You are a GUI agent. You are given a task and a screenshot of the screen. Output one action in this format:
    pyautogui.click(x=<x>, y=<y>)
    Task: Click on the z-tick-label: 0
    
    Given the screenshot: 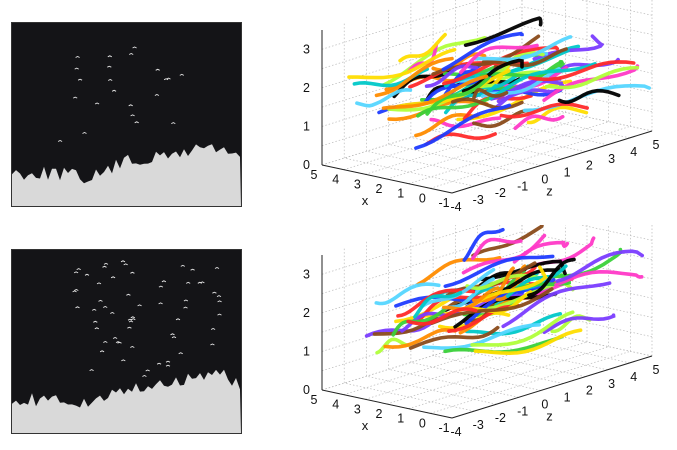 What is the action you would take?
    pyautogui.click(x=544, y=179)
    